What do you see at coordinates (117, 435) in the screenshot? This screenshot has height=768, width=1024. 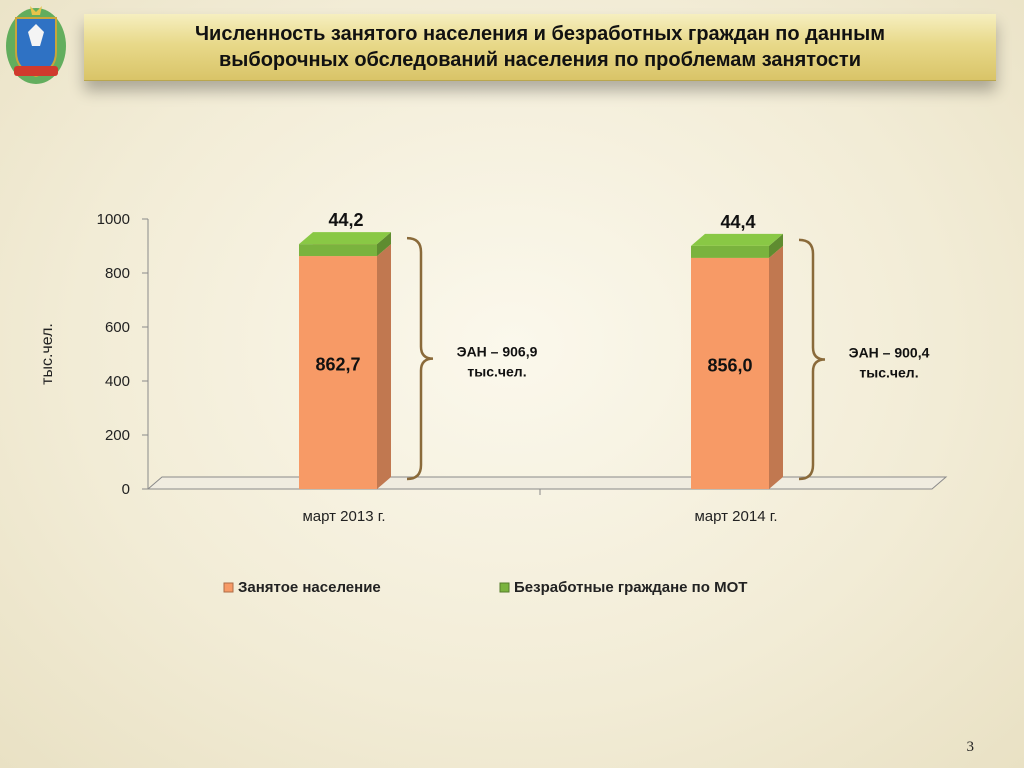 I see `y-tick-label: 200` at bounding box center [117, 435].